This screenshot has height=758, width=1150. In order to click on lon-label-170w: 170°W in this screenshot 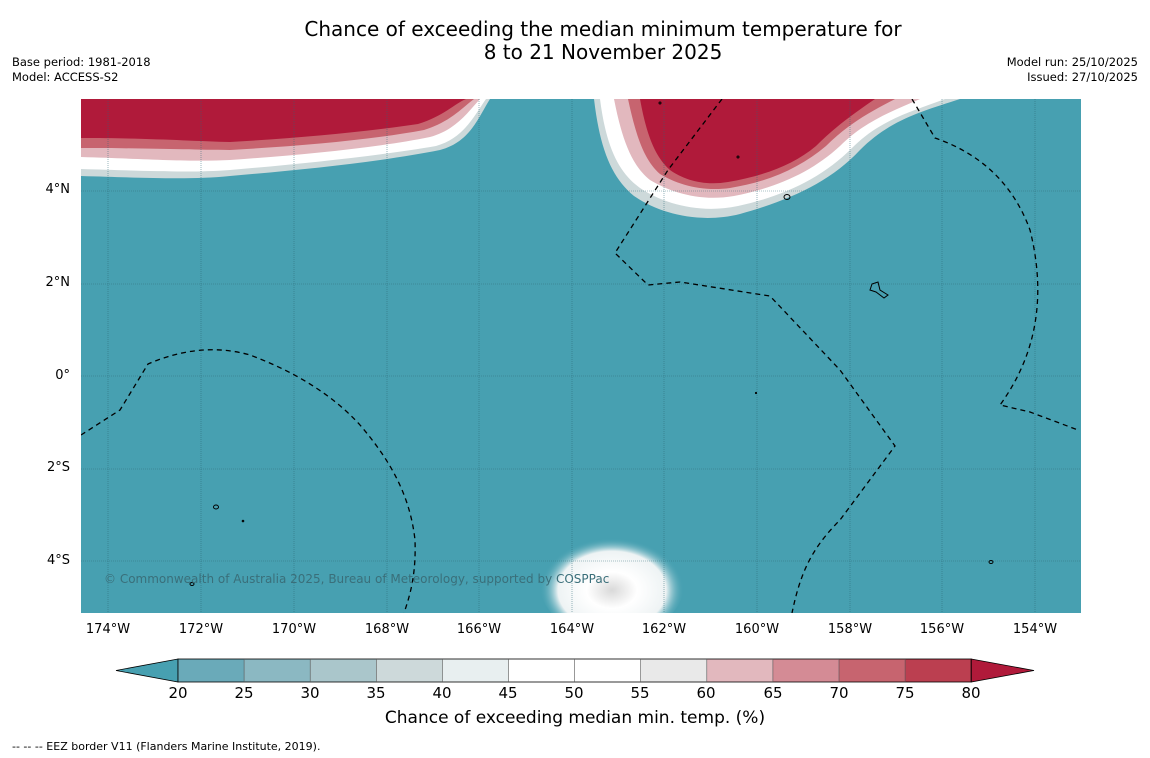, I will do `click(294, 629)`.